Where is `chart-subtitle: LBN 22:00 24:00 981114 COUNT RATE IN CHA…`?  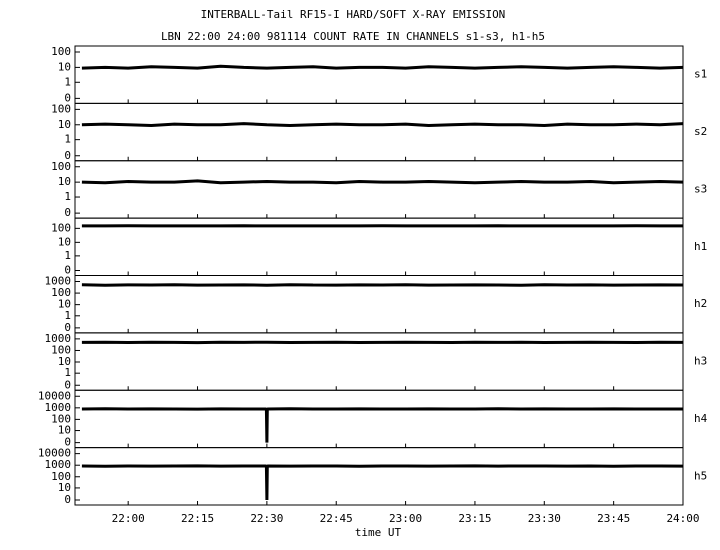 chart-subtitle: LBN 22:00 24:00 981114 COUNT RATE IN CHA… is located at coordinates (353, 36).